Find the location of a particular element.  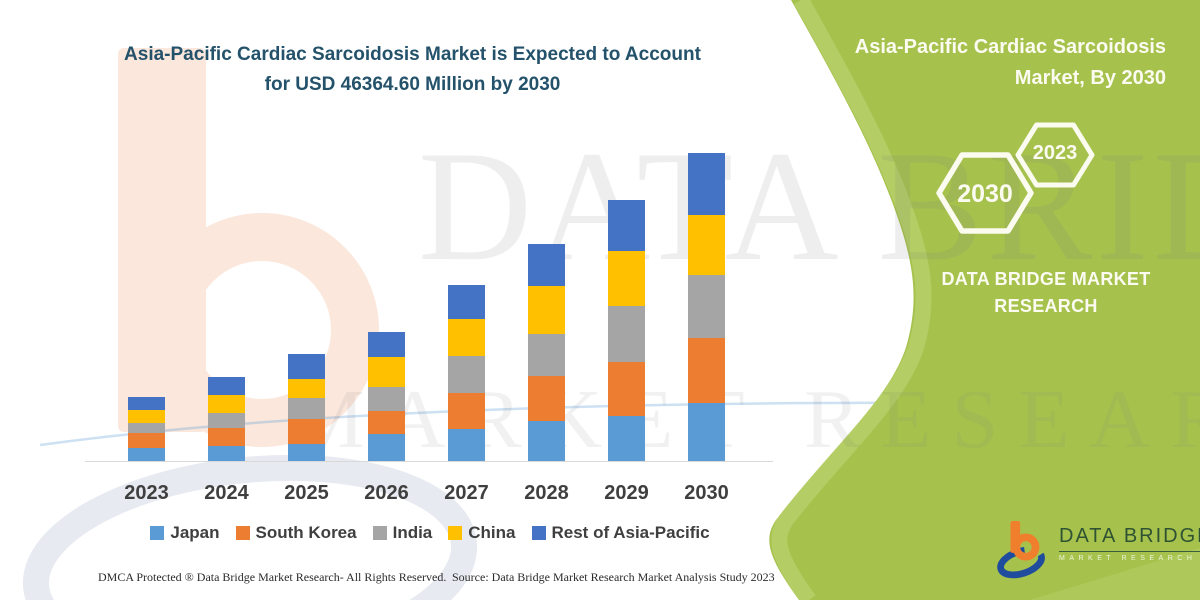

badge-year-2030: 2030 is located at coordinates (985, 194).